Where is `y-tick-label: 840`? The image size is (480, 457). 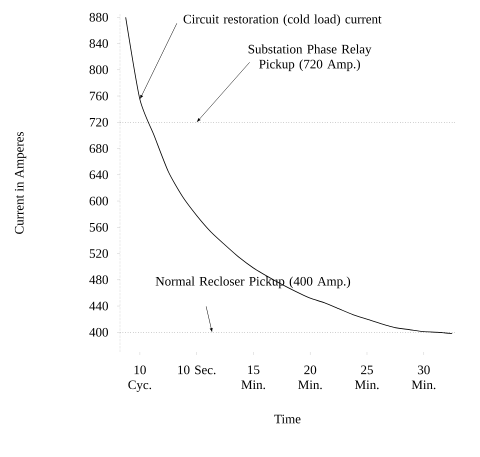 y-tick-label: 840 is located at coordinates (99, 43).